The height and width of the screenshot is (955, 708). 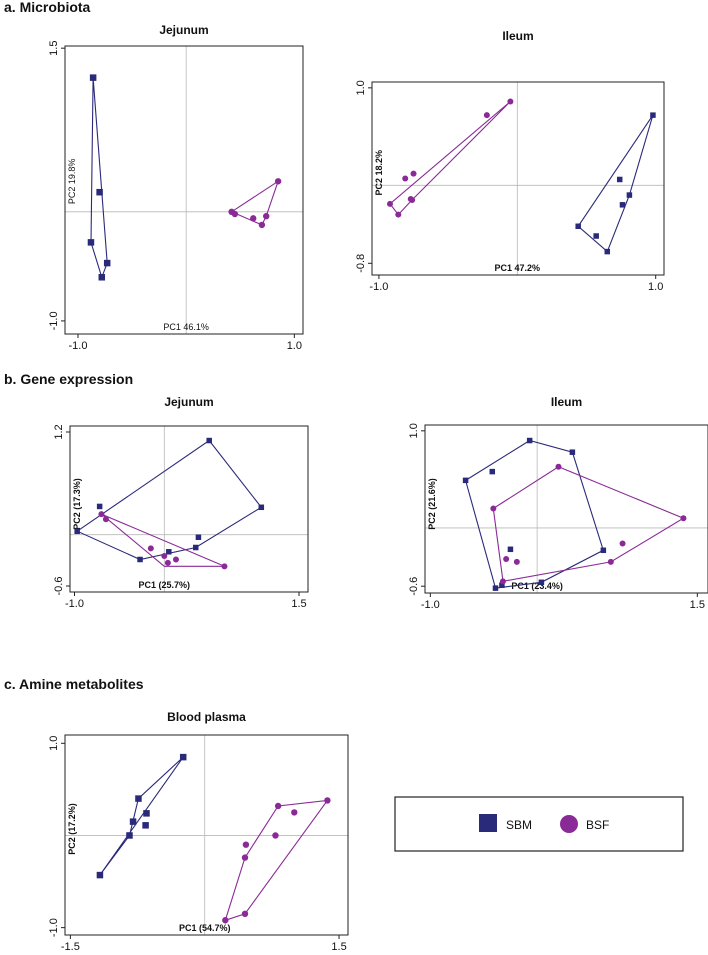 What do you see at coordinates (205, 928) in the screenshot?
I see `x-axis-label: PC1 (54.7%)` at bounding box center [205, 928].